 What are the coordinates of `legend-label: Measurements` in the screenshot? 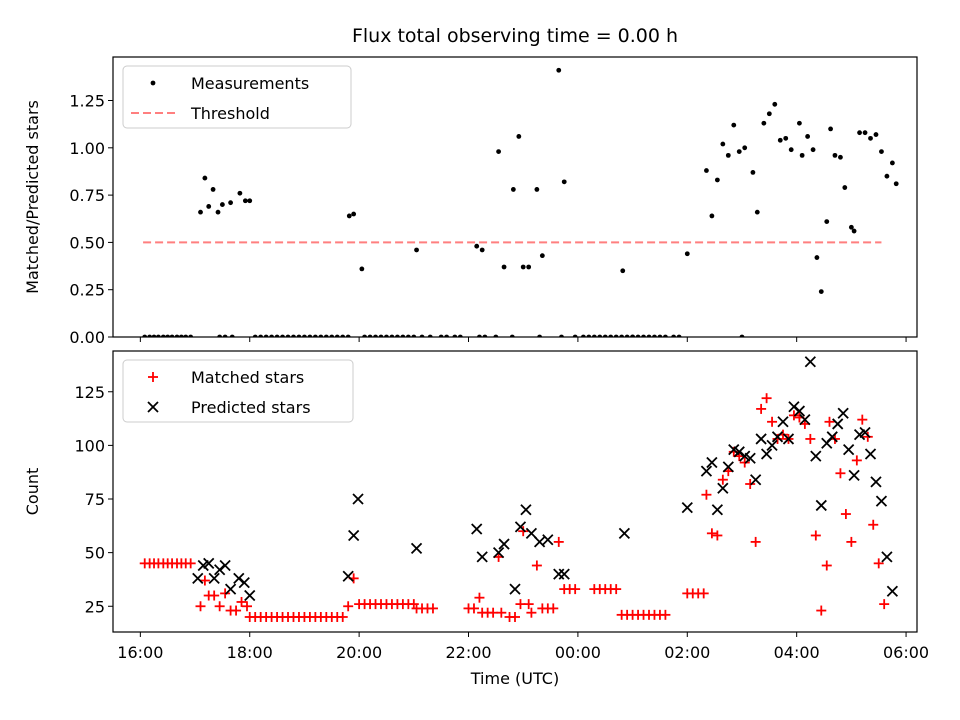 It's located at (250, 83).